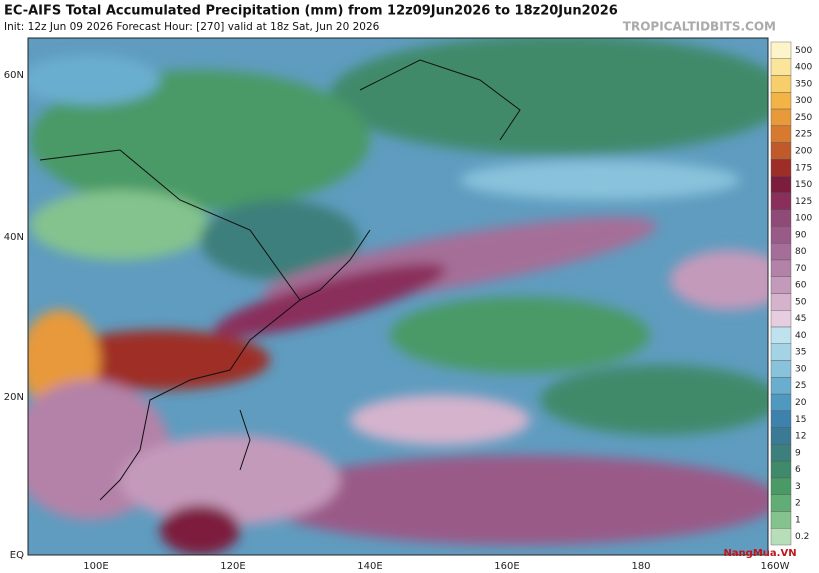 The width and height of the screenshot is (819, 573). What do you see at coordinates (803, 168) in the screenshot?
I see `colorbar-label: 175` at bounding box center [803, 168].